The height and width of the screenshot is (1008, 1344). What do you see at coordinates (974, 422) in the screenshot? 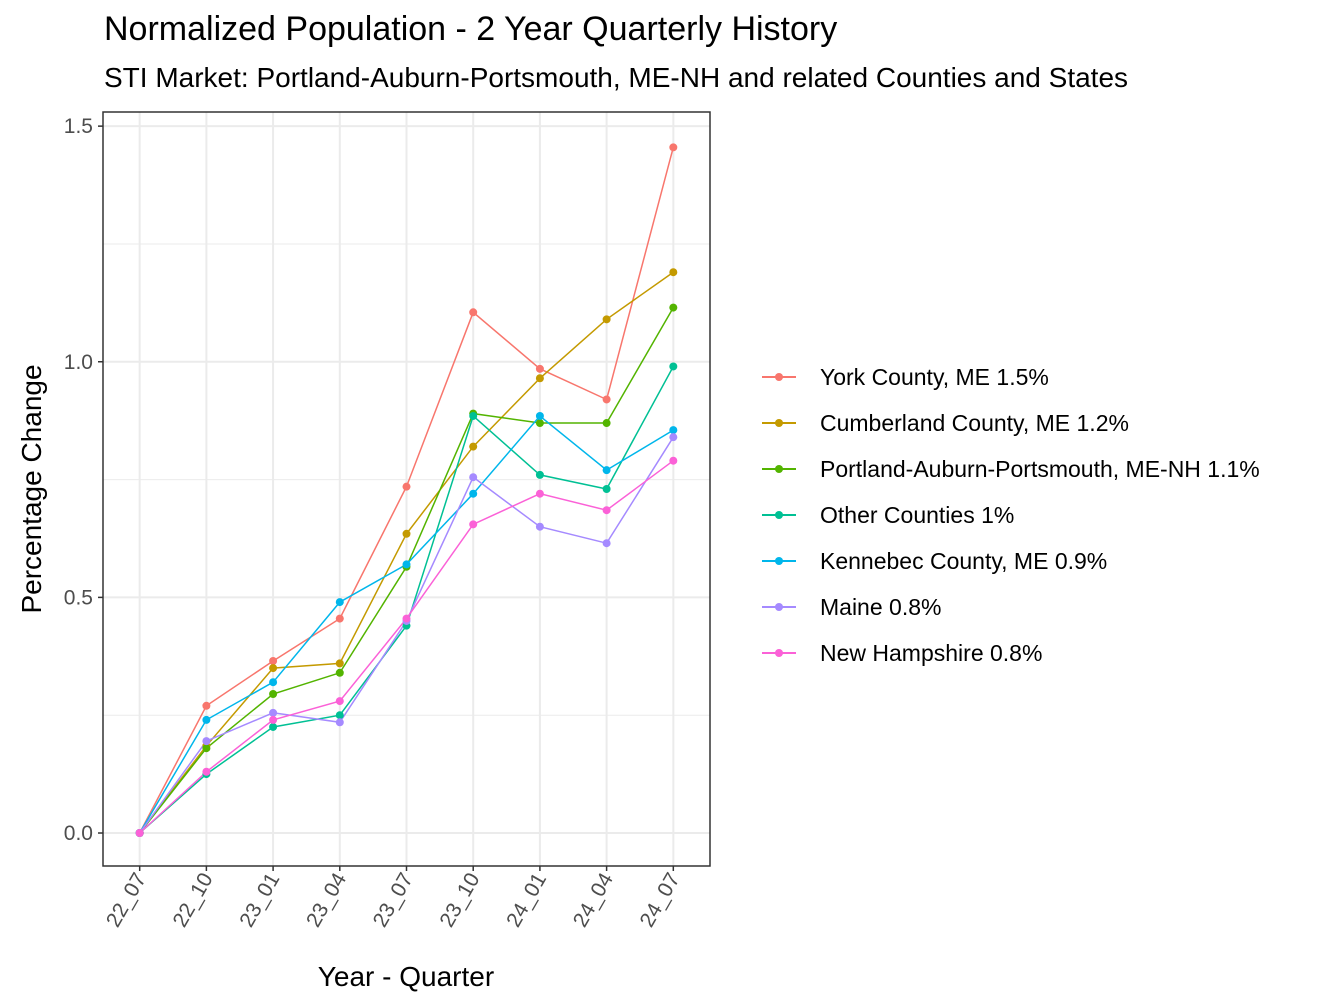
I see `legend-label: Cumberland County, ME 1.2%` at bounding box center [974, 422].